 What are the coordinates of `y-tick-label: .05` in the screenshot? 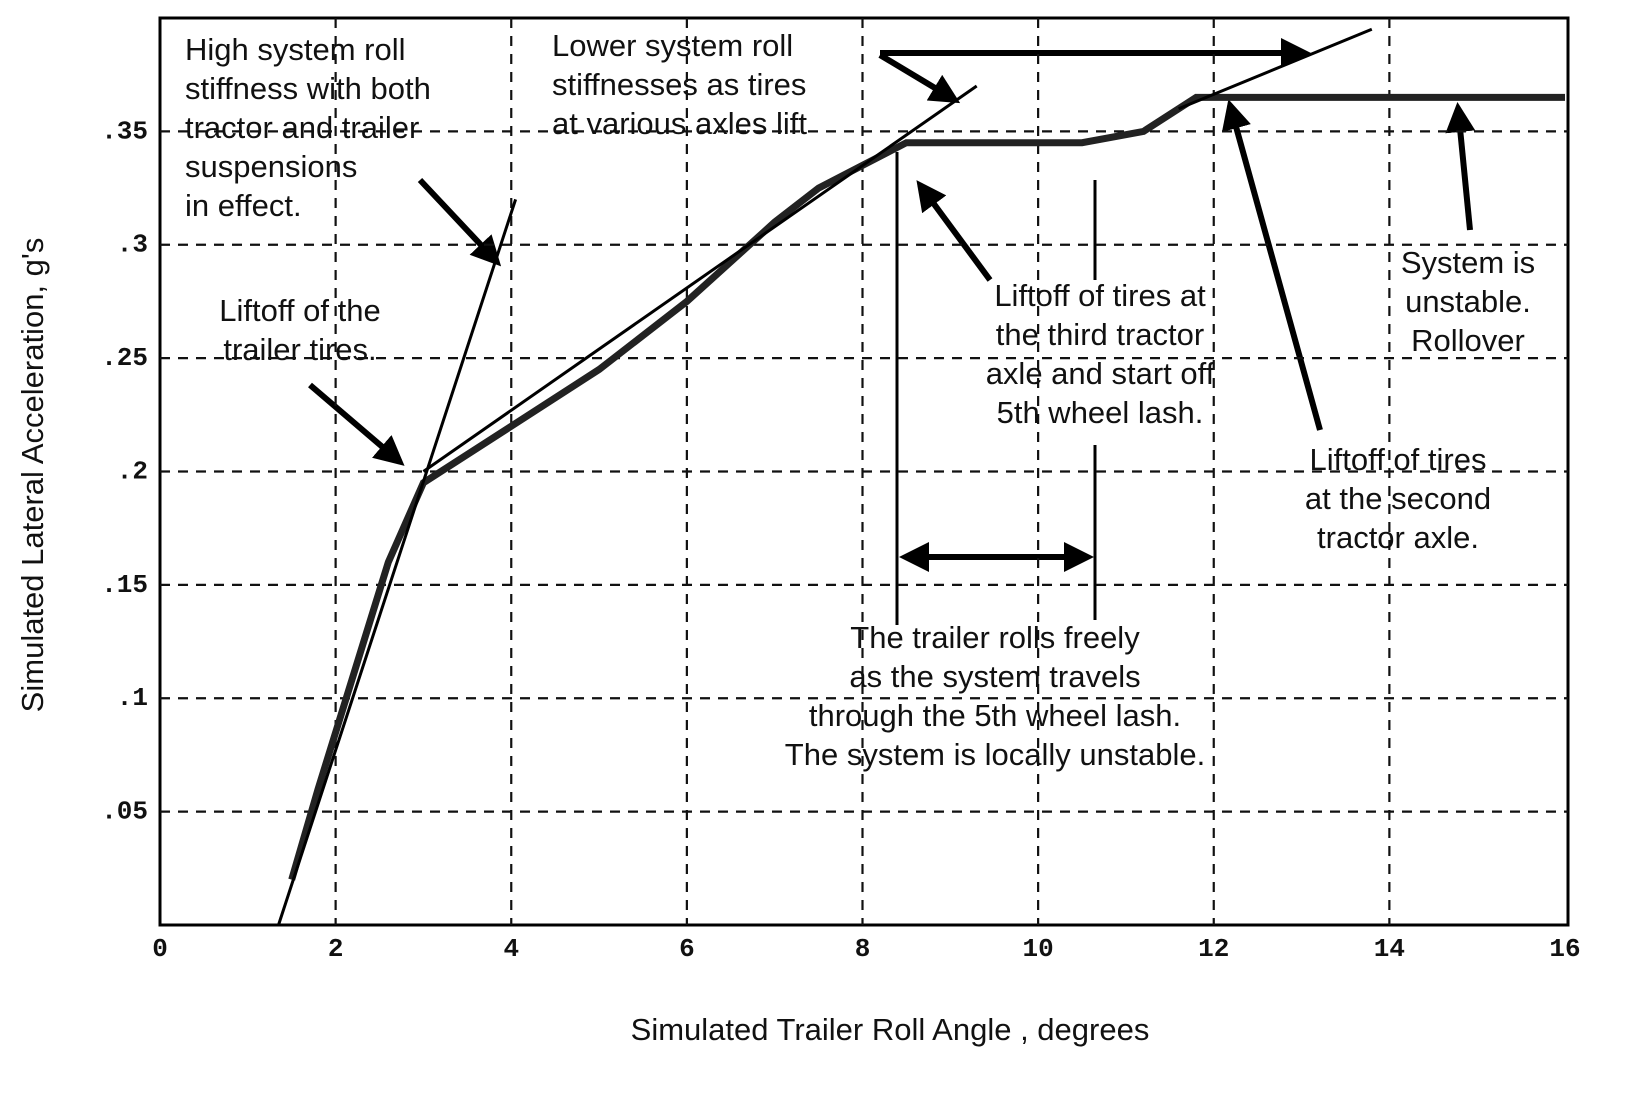 It's located at (124, 812).